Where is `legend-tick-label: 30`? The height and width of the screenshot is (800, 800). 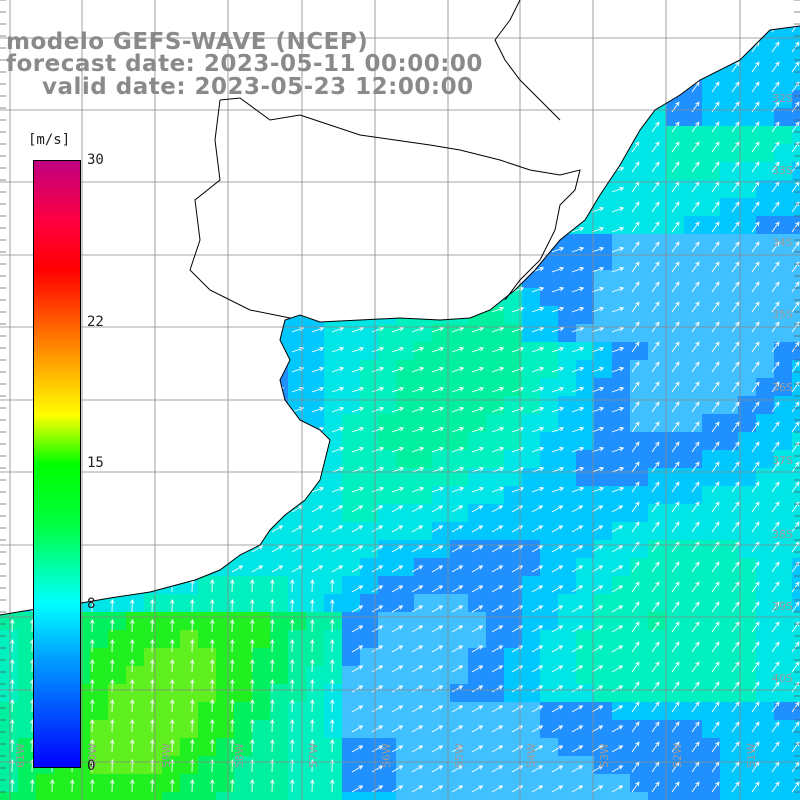
legend-tick-label: 30 is located at coordinates (95, 160).